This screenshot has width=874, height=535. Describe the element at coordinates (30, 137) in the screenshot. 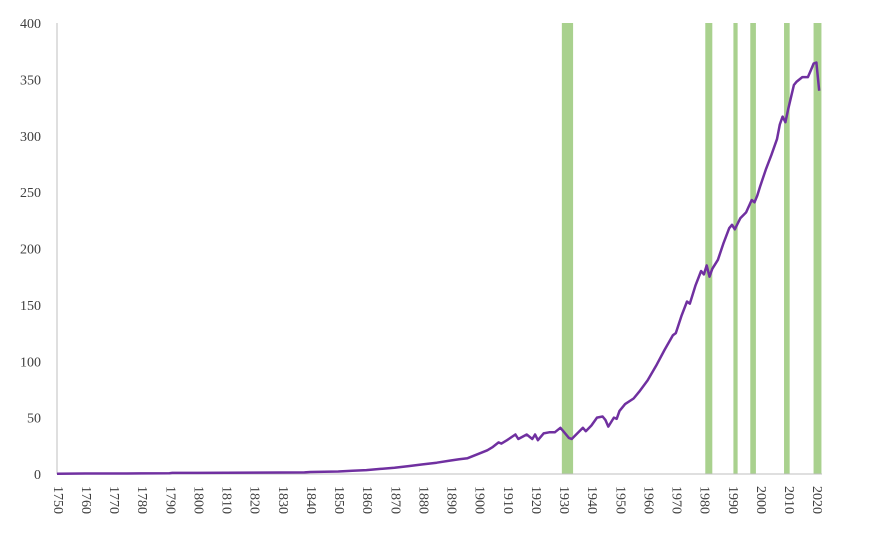

I see `y-tick-label: 300` at that location.